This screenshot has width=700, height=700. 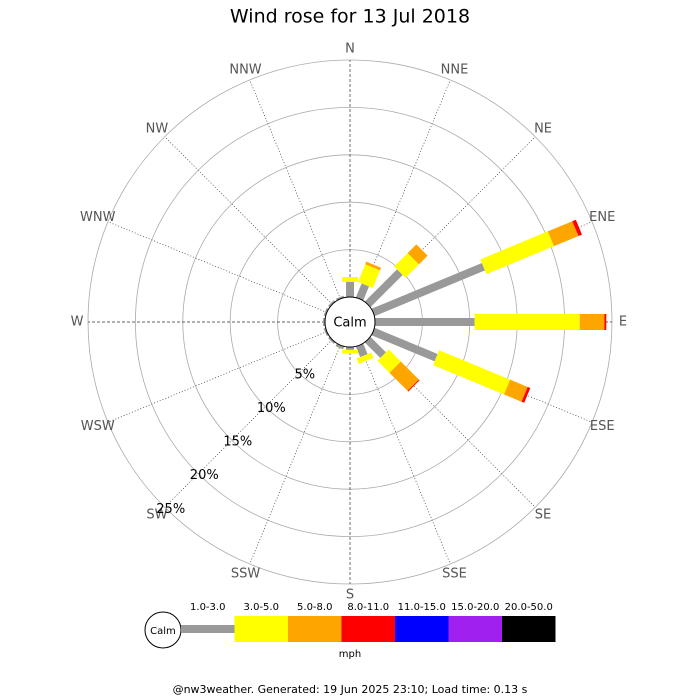 What do you see at coordinates (237, 442) in the screenshot?
I see `r-tick-label: 15%` at bounding box center [237, 442].